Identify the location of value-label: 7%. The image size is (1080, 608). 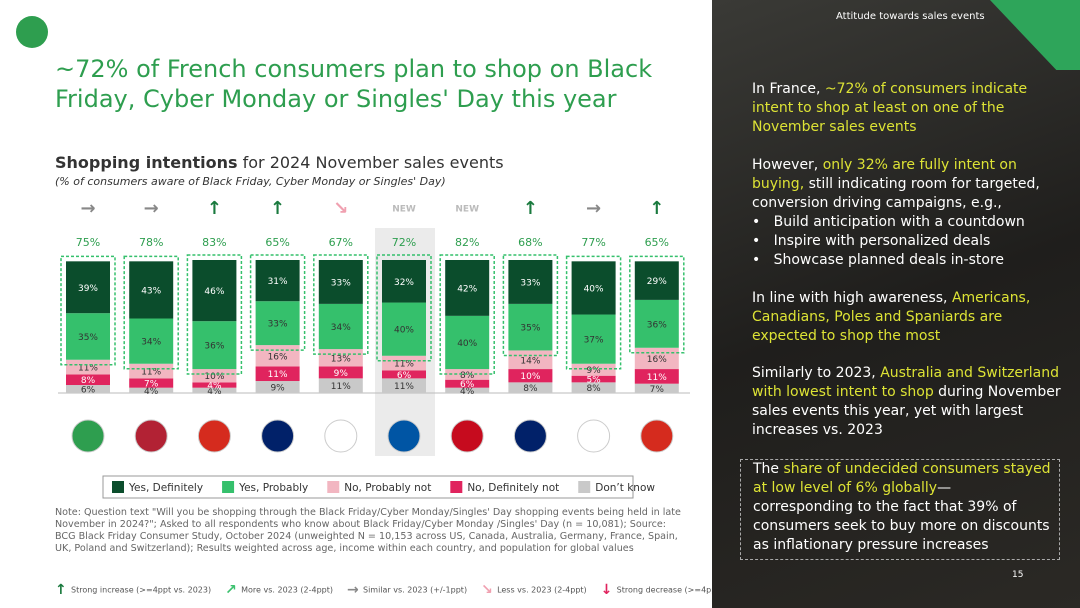
(151, 385).